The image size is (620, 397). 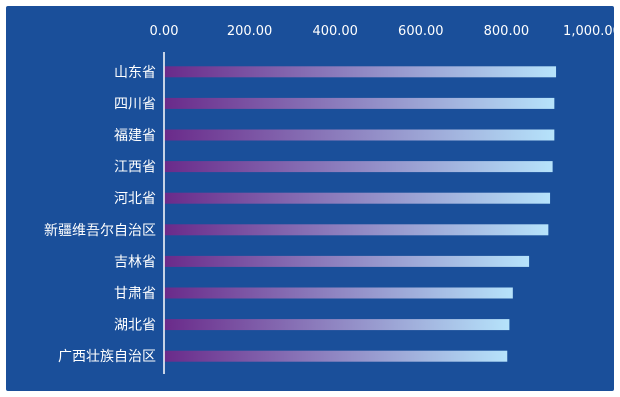 What do you see at coordinates (588, 31) in the screenshot?
I see `x-tick-label: 1,000.00` at bounding box center [588, 31].